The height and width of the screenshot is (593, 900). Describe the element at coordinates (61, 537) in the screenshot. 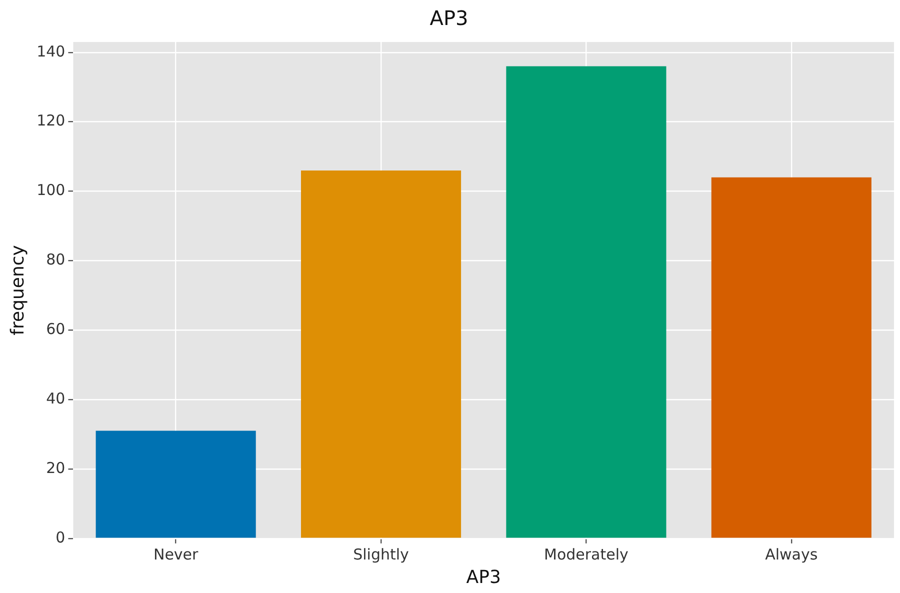

I see `y-tick-label: 0` at that location.